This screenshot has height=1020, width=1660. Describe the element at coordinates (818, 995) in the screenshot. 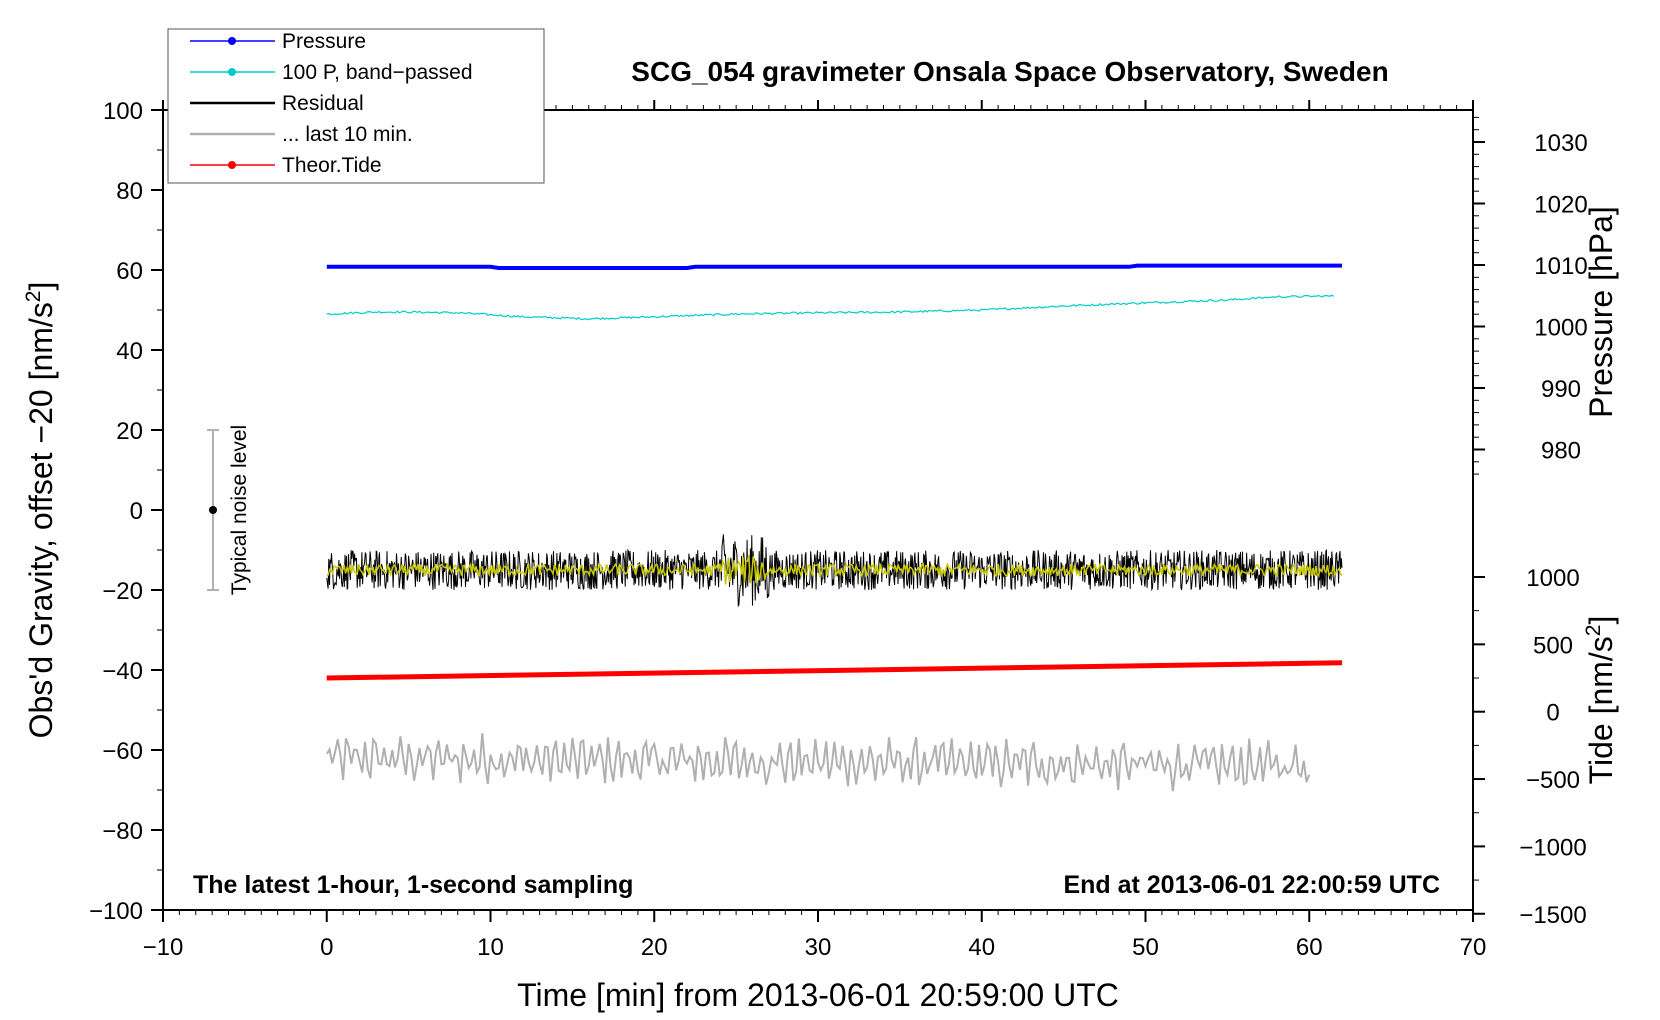

I see `x-axis-label: Time [min] from 2013-06-01 20:59:00 UTC` at that location.